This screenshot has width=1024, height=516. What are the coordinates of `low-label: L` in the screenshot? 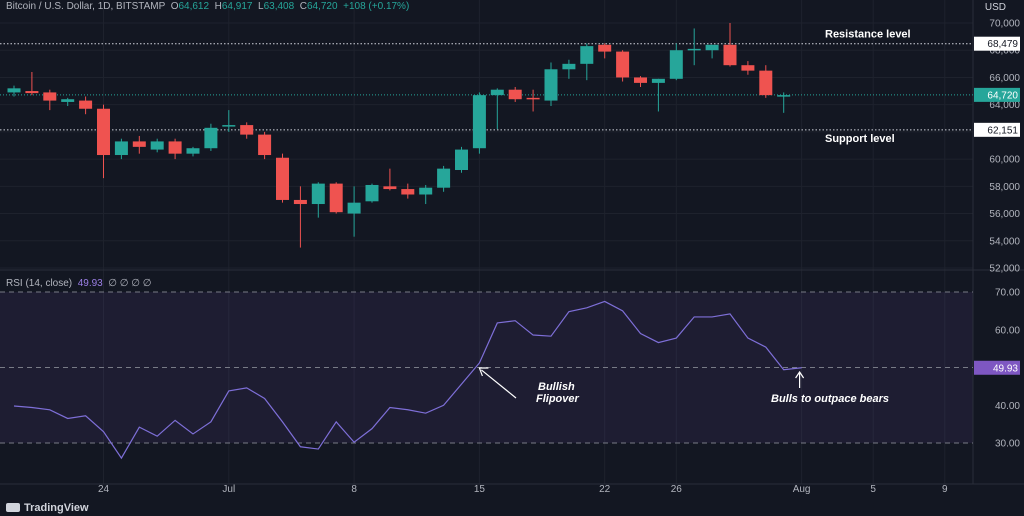 It's located at (261, 6).